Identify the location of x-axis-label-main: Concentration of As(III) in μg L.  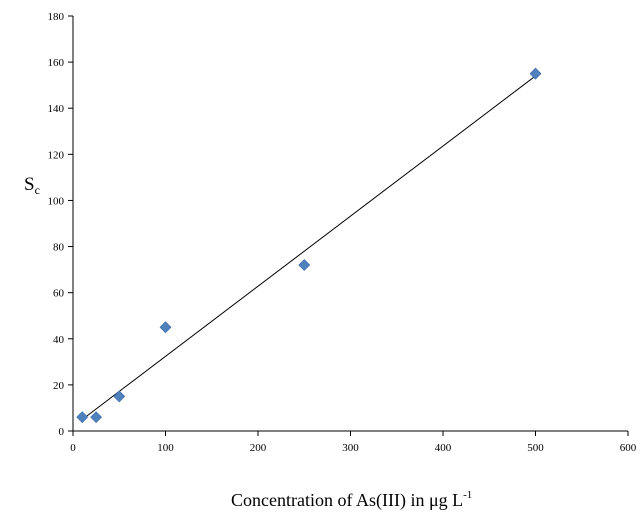
(347, 500).